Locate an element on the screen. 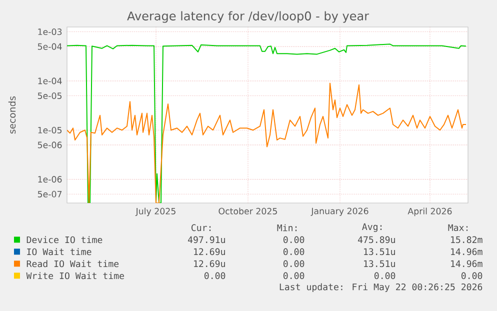  y-tick-label: 1e-03 is located at coordinates (50, 32).